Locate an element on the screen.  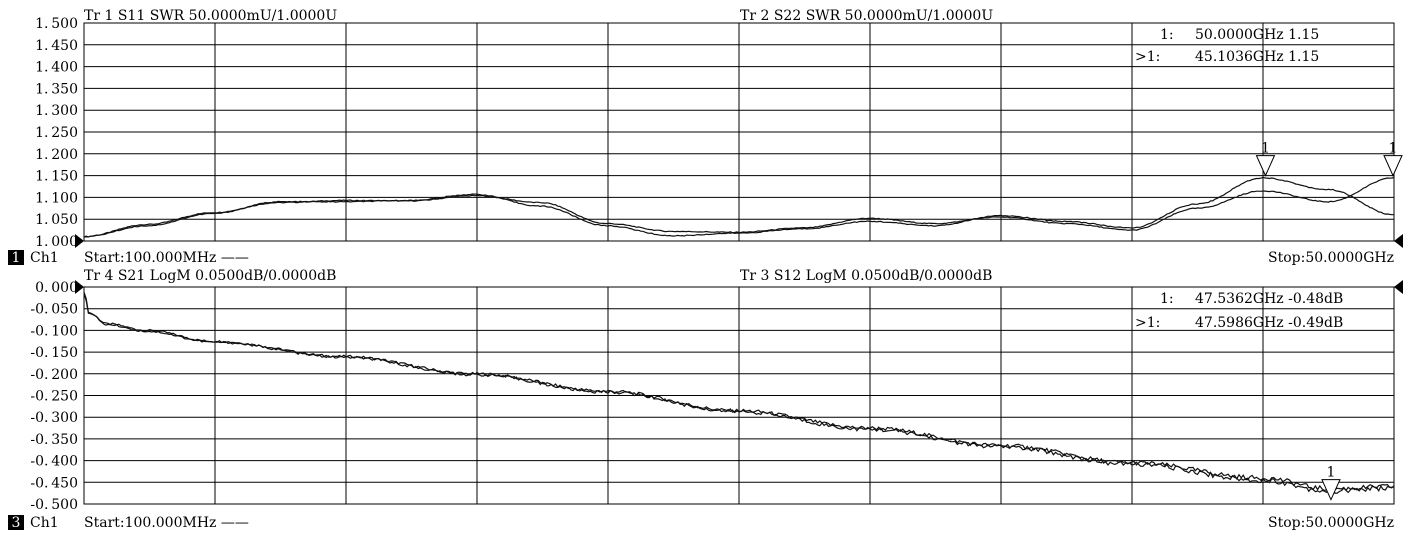
y-tick-label: -0. 200 is located at coordinates (54, 375).